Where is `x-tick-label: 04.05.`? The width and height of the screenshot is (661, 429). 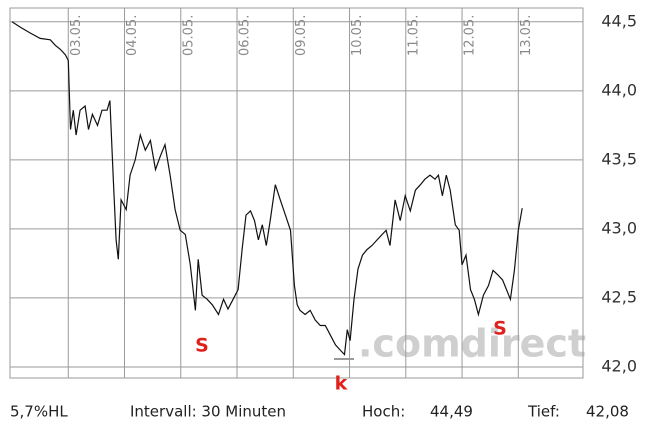 x-tick-label: 04.05. is located at coordinates (132, 35).